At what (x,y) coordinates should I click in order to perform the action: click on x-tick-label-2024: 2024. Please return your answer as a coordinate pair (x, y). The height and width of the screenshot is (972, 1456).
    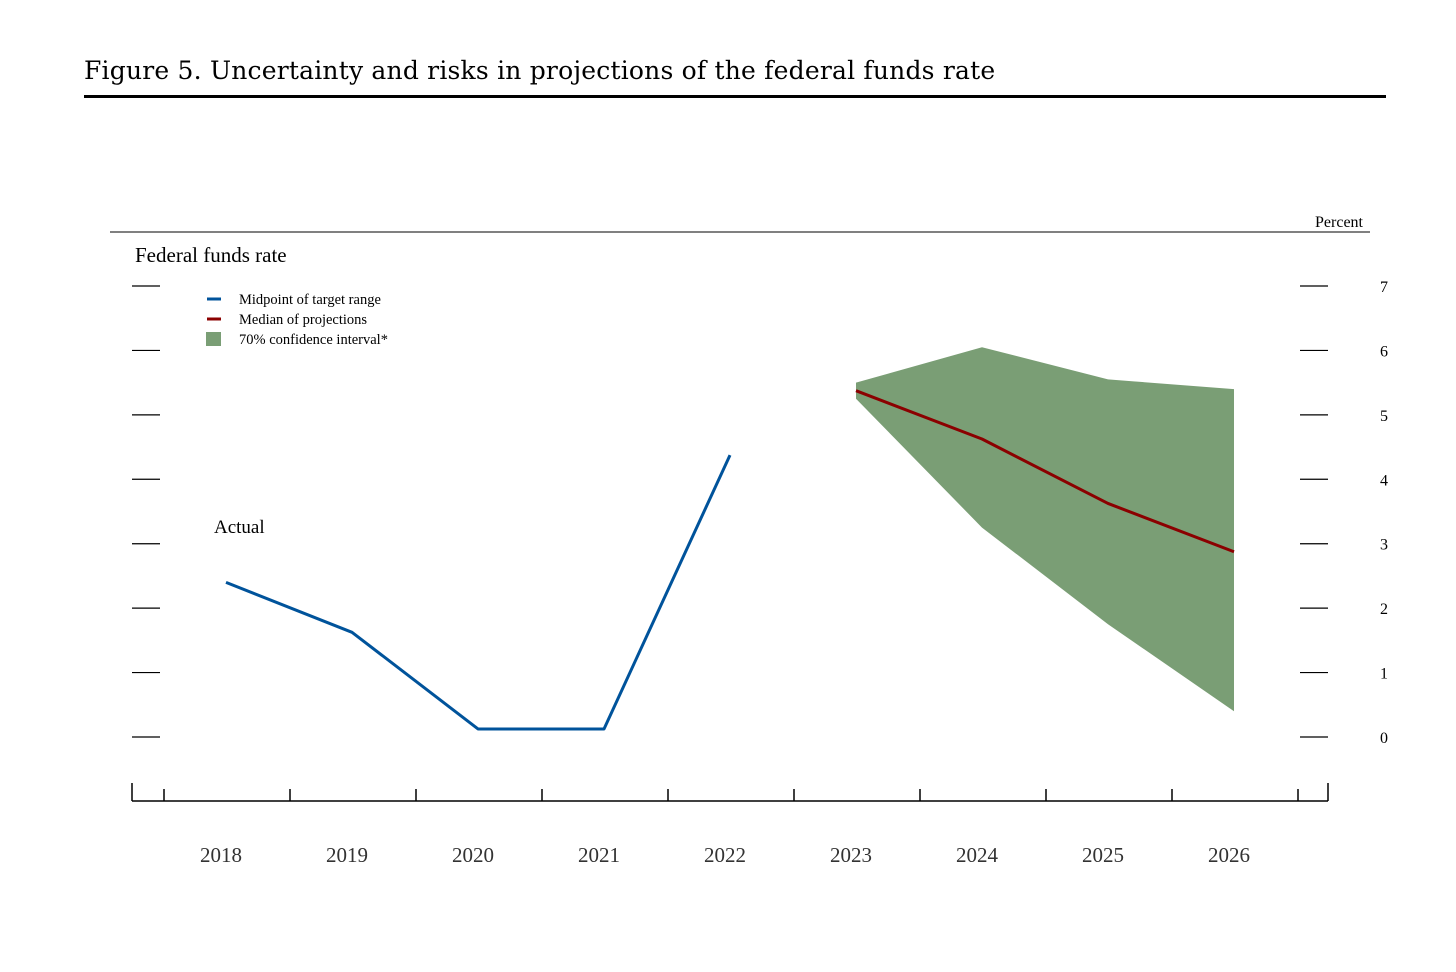
    Looking at the image, I should click on (977, 855).